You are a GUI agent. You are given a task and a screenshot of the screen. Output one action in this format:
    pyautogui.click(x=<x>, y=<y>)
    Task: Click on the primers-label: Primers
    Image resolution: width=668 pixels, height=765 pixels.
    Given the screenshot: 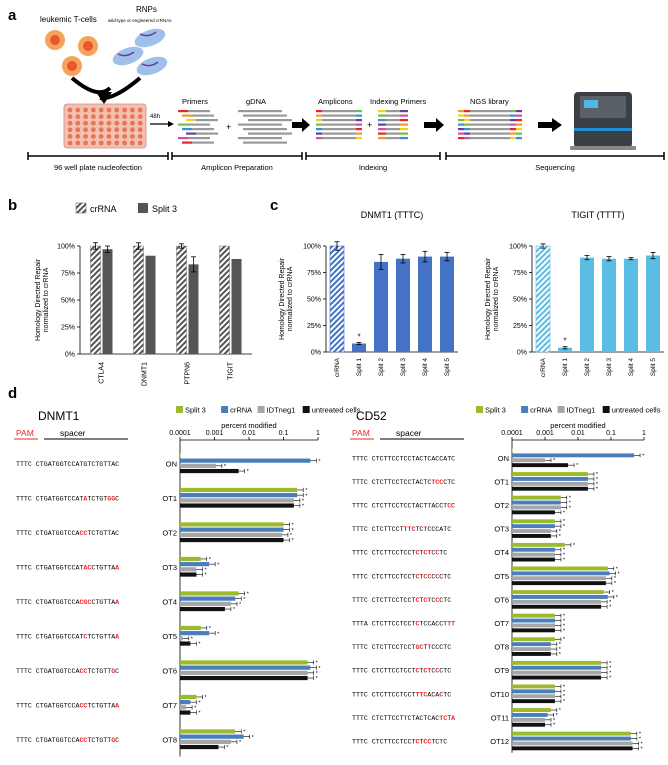 What is the action you would take?
    pyautogui.click(x=195, y=101)
    